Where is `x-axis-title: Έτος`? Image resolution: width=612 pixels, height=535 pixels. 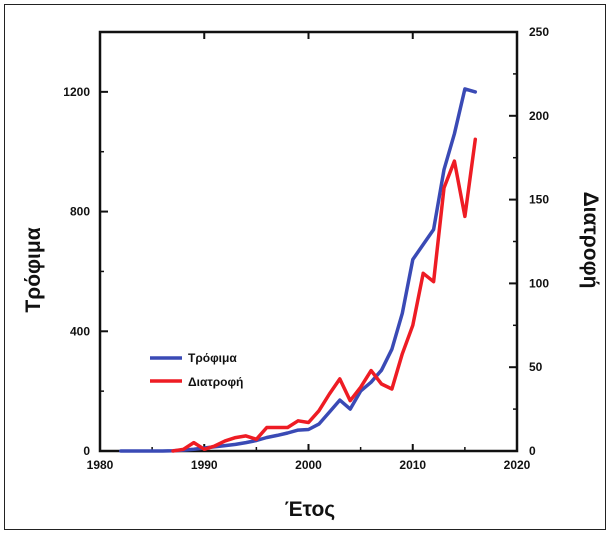
x-axis-title: Έτος is located at coordinates (310, 509).